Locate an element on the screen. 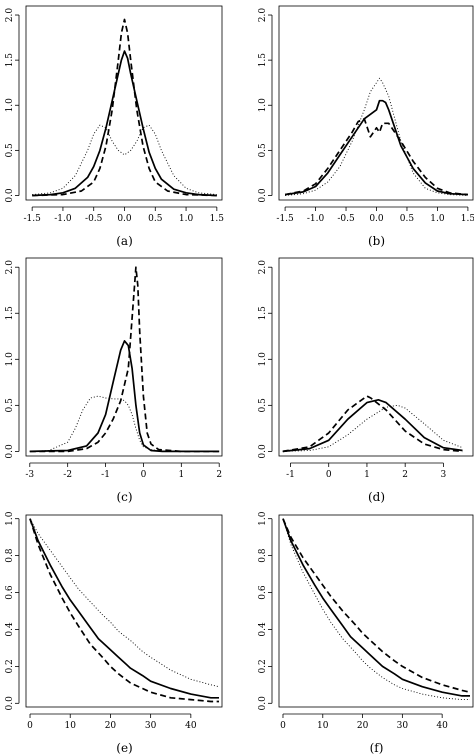 The height and width of the screenshot is (756, 474). panel-caption: (d) is located at coordinates (376, 497).